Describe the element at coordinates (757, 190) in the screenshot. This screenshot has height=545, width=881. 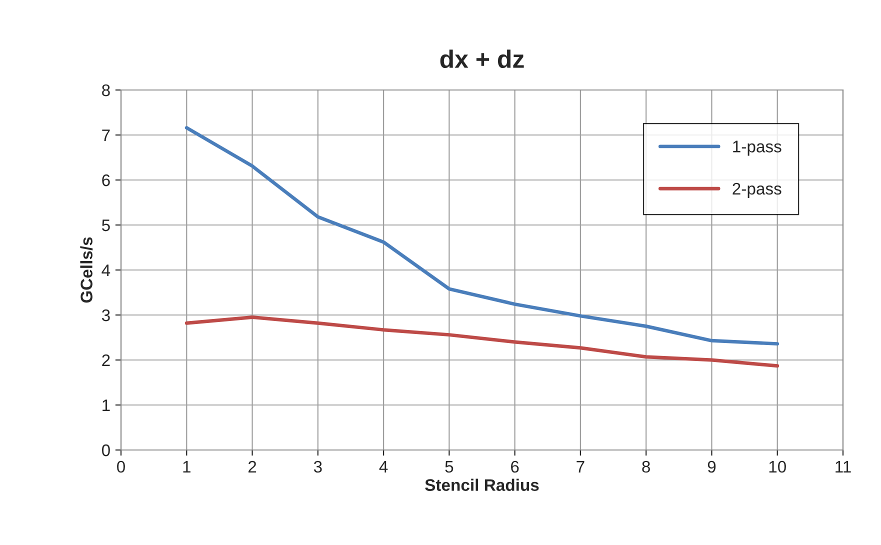
I see `legend-label: 2-pass` at that location.